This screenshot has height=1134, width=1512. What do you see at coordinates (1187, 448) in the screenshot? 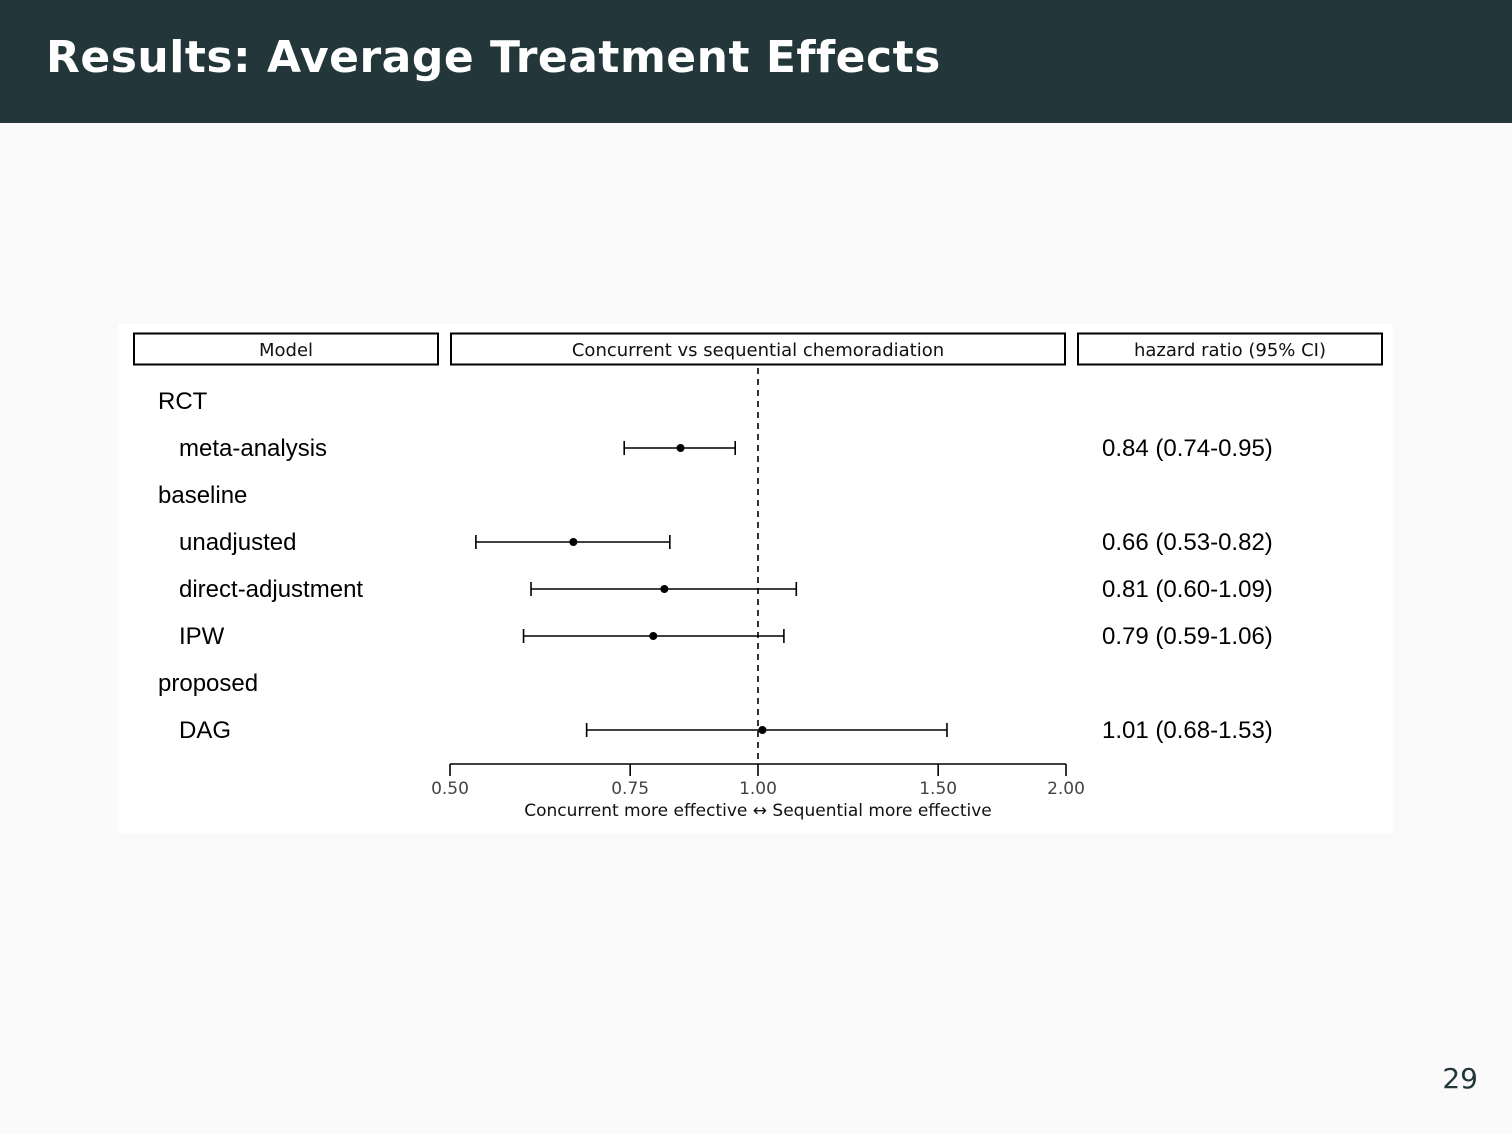
I see `estimate-text: 0.84 (0.74-0.95)` at bounding box center [1187, 448].